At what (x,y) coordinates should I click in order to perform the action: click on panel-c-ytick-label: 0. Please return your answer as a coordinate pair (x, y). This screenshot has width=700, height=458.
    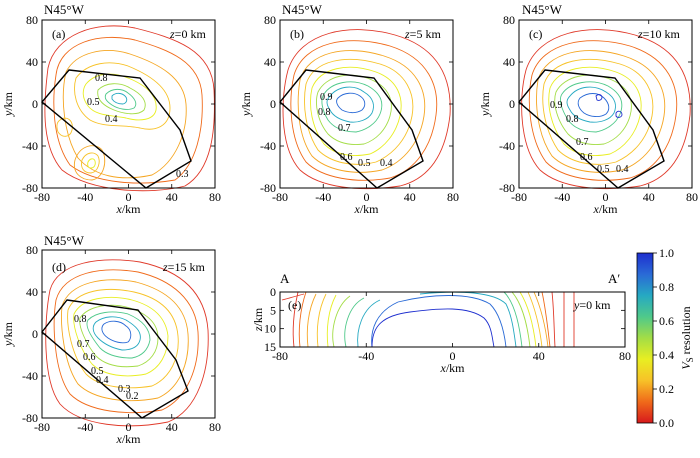
    Looking at the image, I should click on (512, 104).